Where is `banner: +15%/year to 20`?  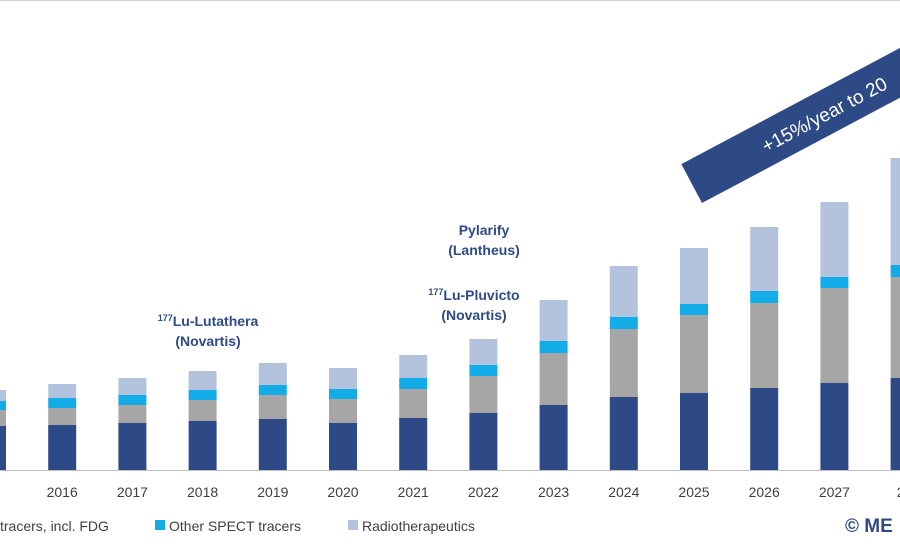 banner: +15%/year to 20 is located at coordinates (790, 120).